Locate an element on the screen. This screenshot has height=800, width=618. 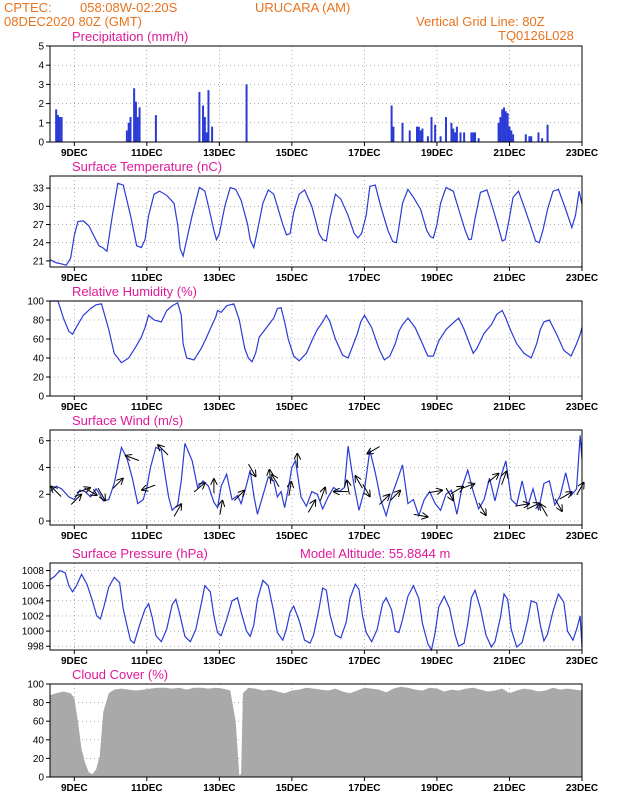
press-x-tick-label: 15DEC is located at coordinates (292, 661).